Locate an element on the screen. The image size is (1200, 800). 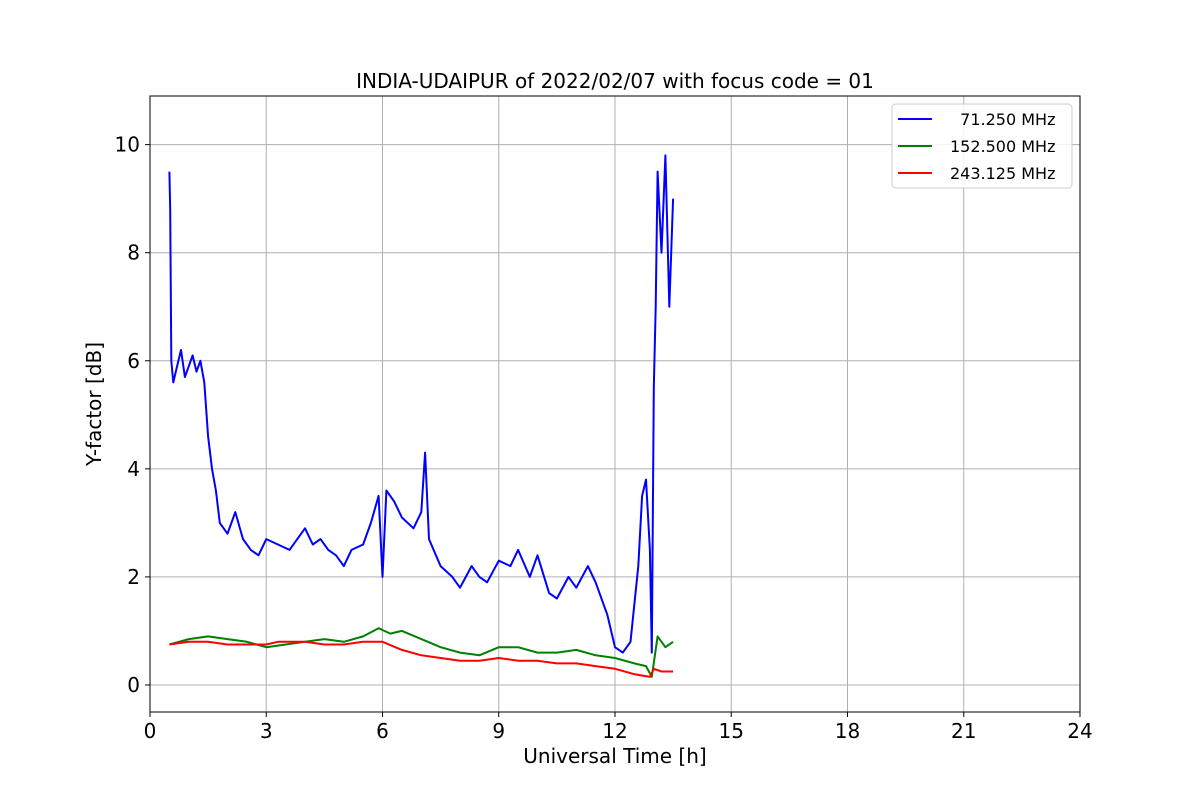
x-tick-label: 9 is located at coordinates (498, 731).